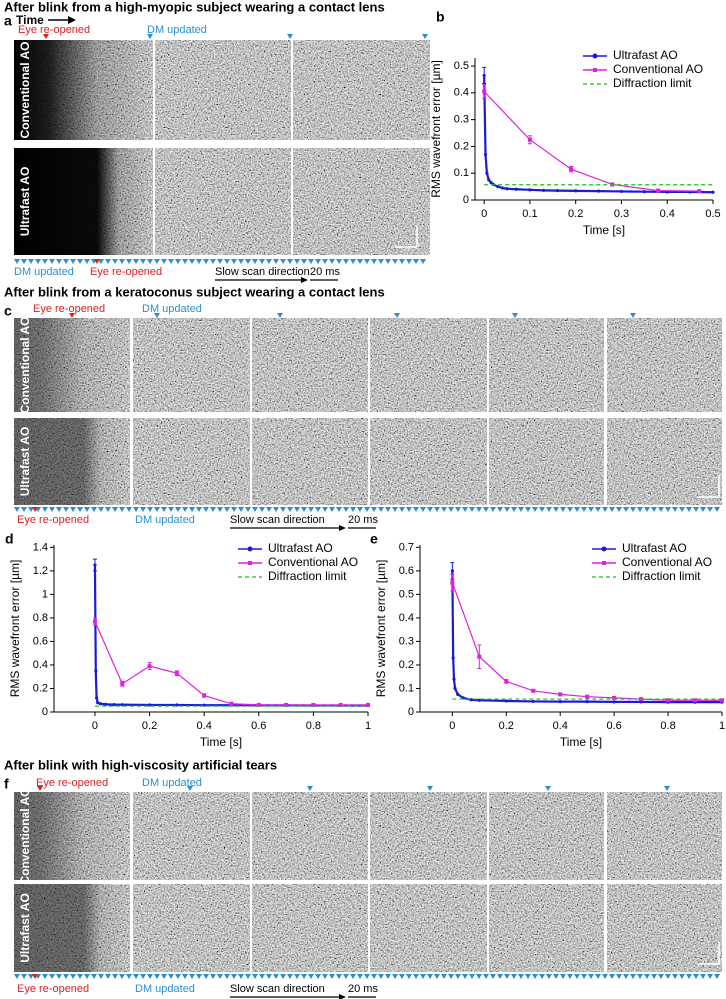 This screenshot has height=999, width=726. What do you see at coordinates (40, 618) in the screenshot?
I see `y-tick-label: 0.8` at bounding box center [40, 618].